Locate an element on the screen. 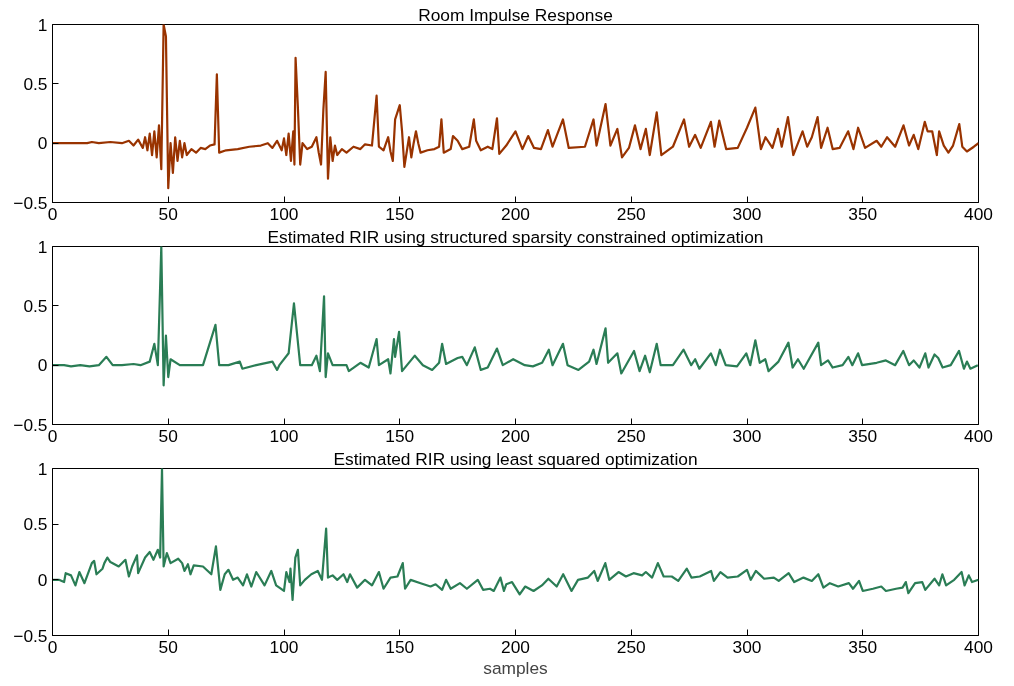 This screenshot has width=1014, height=686. chart-title: Room Impulse Response is located at coordinates (515, 14).